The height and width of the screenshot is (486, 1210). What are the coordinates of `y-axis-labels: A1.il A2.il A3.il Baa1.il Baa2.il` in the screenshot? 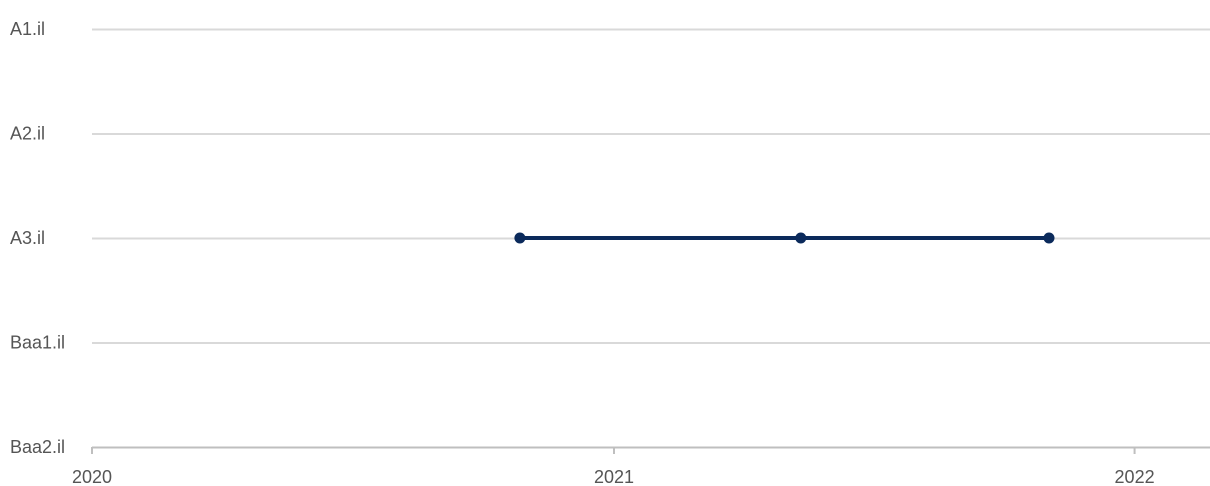 It's located at (37, 238).